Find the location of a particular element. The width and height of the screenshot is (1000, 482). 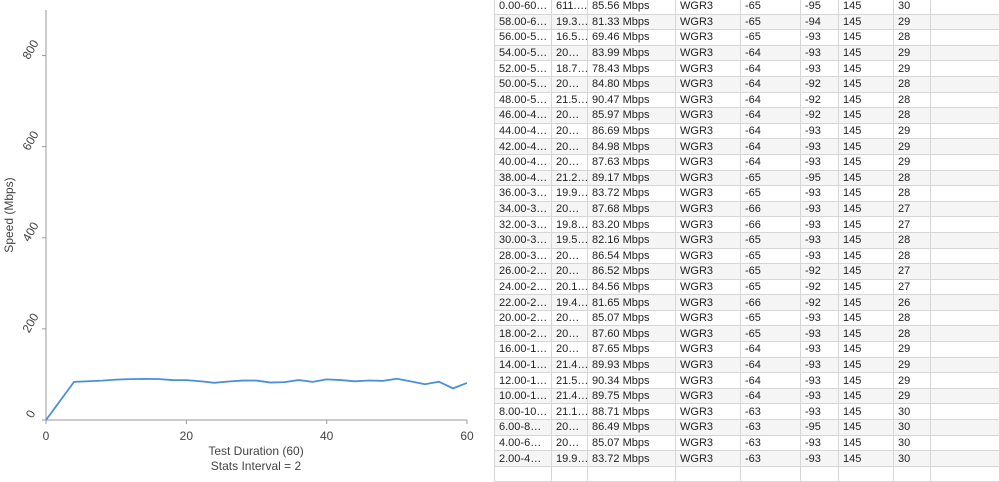

table-row: 10.00-1… 21.4… 89.75 Mbps WGR3 -64 -93 145 29 is located at coordinates (747, 396).